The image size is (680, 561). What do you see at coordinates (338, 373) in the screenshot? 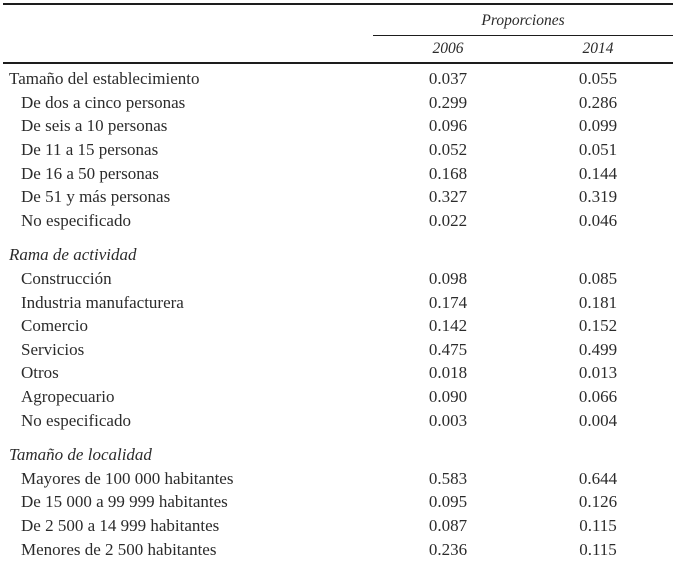
I see `table-row: Otros 0.018 0.013` at bounding box center [338, 373].